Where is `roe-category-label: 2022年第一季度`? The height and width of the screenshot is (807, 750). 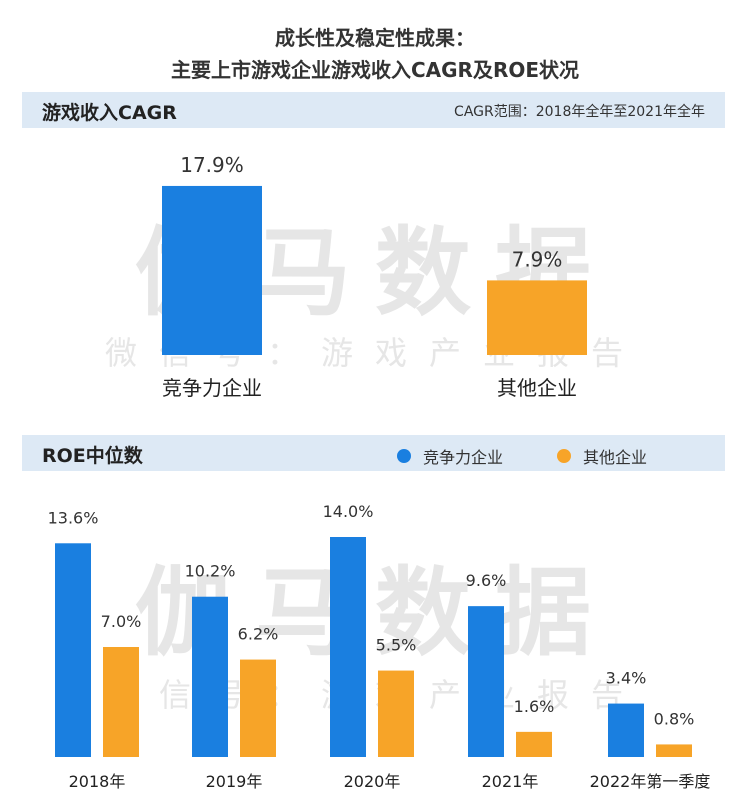
roe-category-label: 2022年第一季度 is located at coordinates (650, 781).